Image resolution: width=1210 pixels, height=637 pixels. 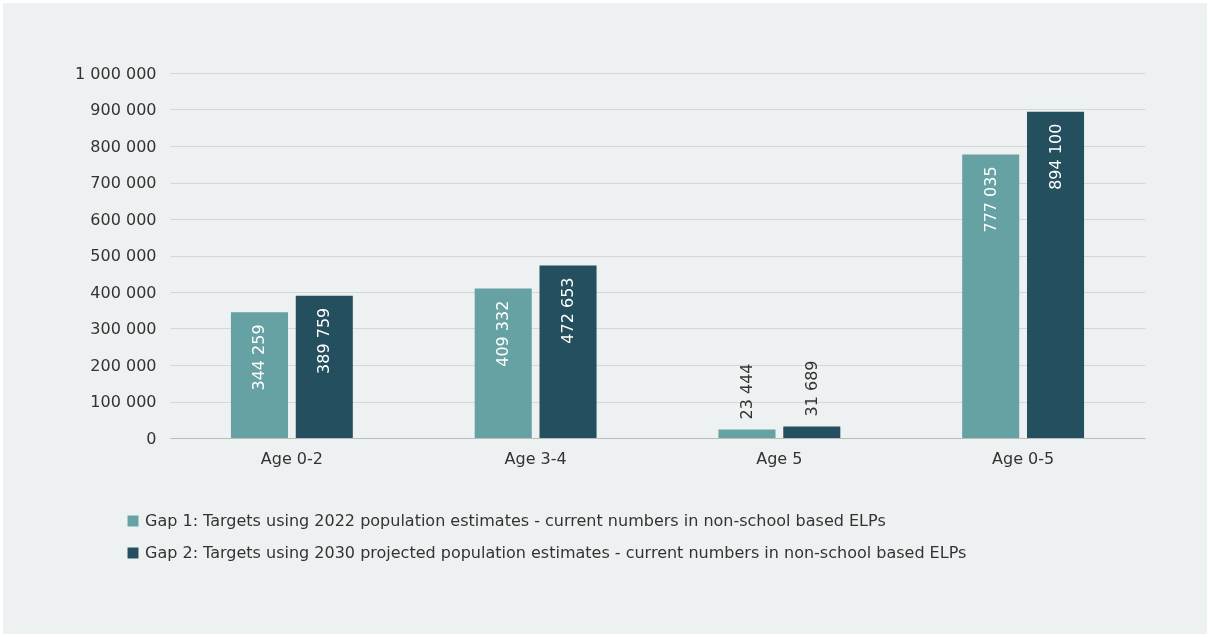 What do you see at coordinates (556, 552) in the screenshot?
I see `legend-label: Gap 2: Targets using 2030 projected population estimates - current numbers in non-school based ELPs` at bounding box center [556, 552].